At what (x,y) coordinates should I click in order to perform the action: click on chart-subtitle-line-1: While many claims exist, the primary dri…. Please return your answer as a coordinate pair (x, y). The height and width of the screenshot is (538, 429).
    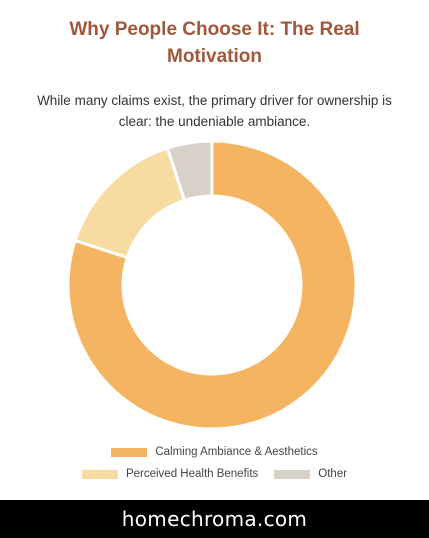
    Looking at the image, I should click on (214, 100).